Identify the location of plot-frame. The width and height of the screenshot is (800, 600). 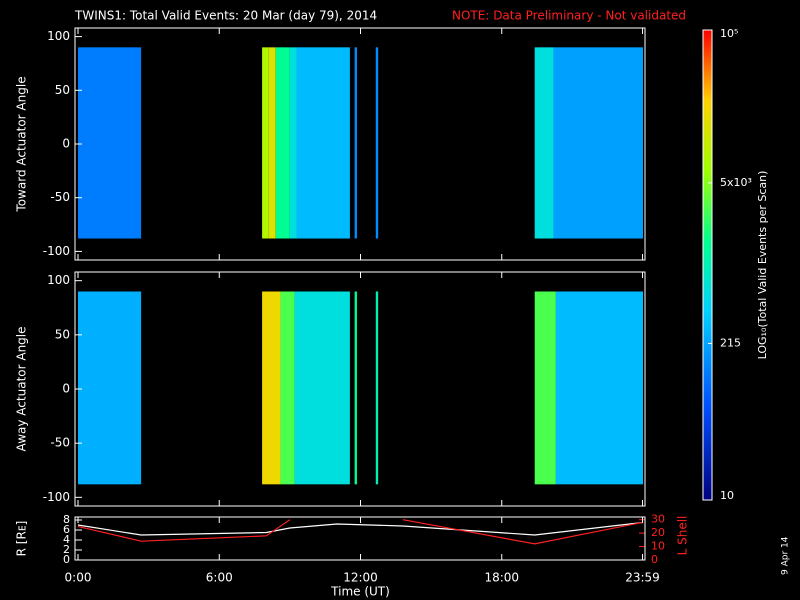
(360, 538).